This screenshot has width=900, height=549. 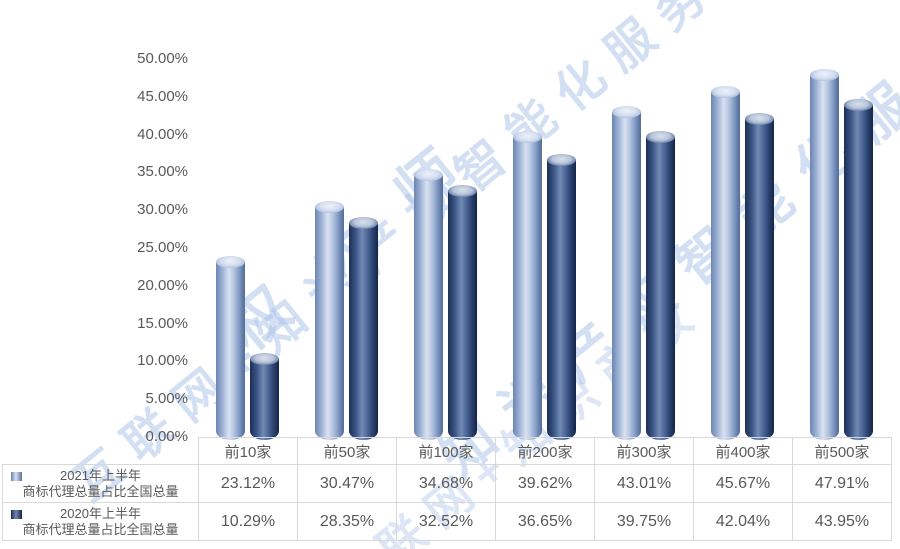 I want to click on value-2021-前50家: 30.47%, so click(x=347, y=483).